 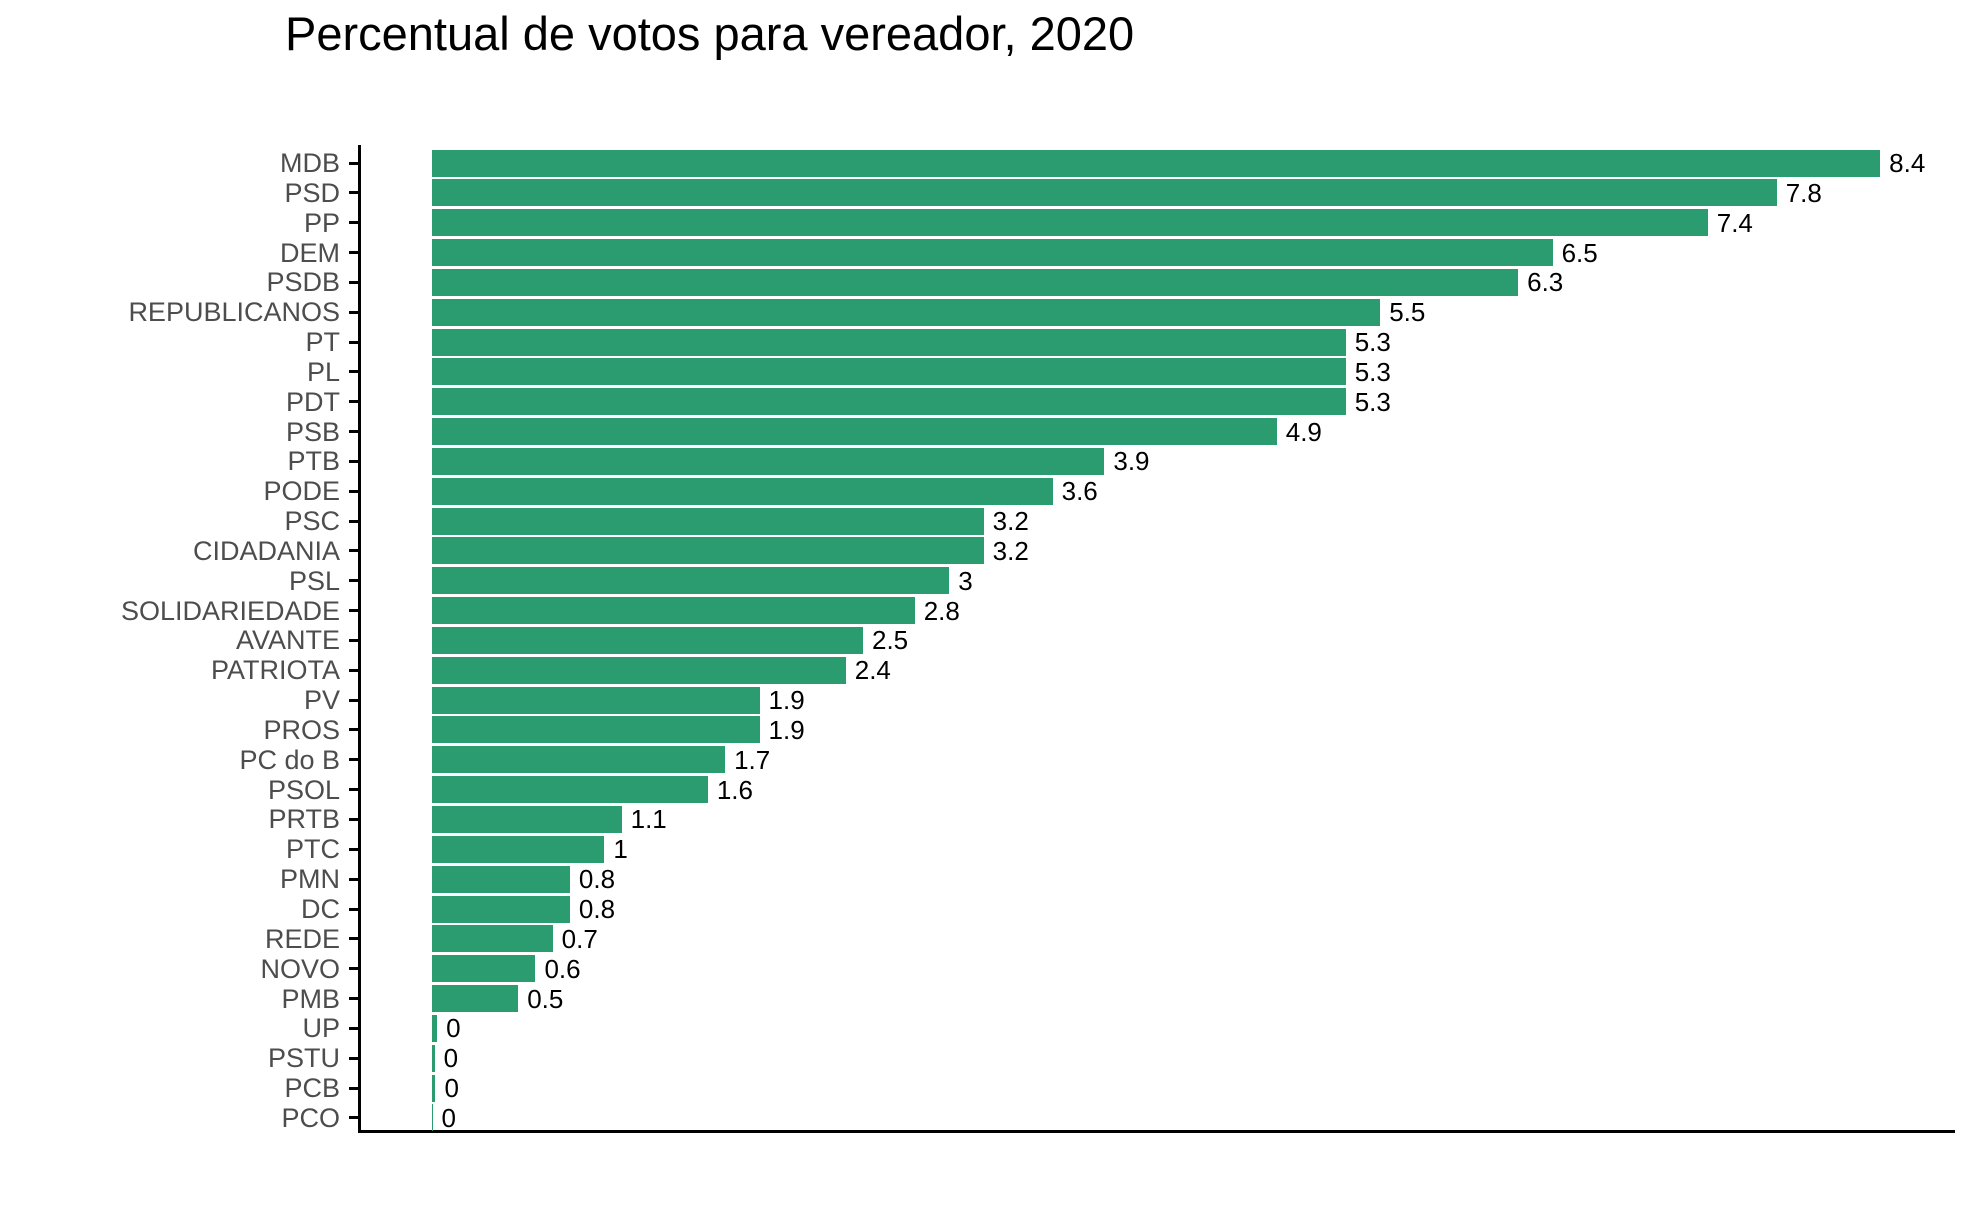 I want to click on y-axis-label: PSL, so click(x=314, y=580).